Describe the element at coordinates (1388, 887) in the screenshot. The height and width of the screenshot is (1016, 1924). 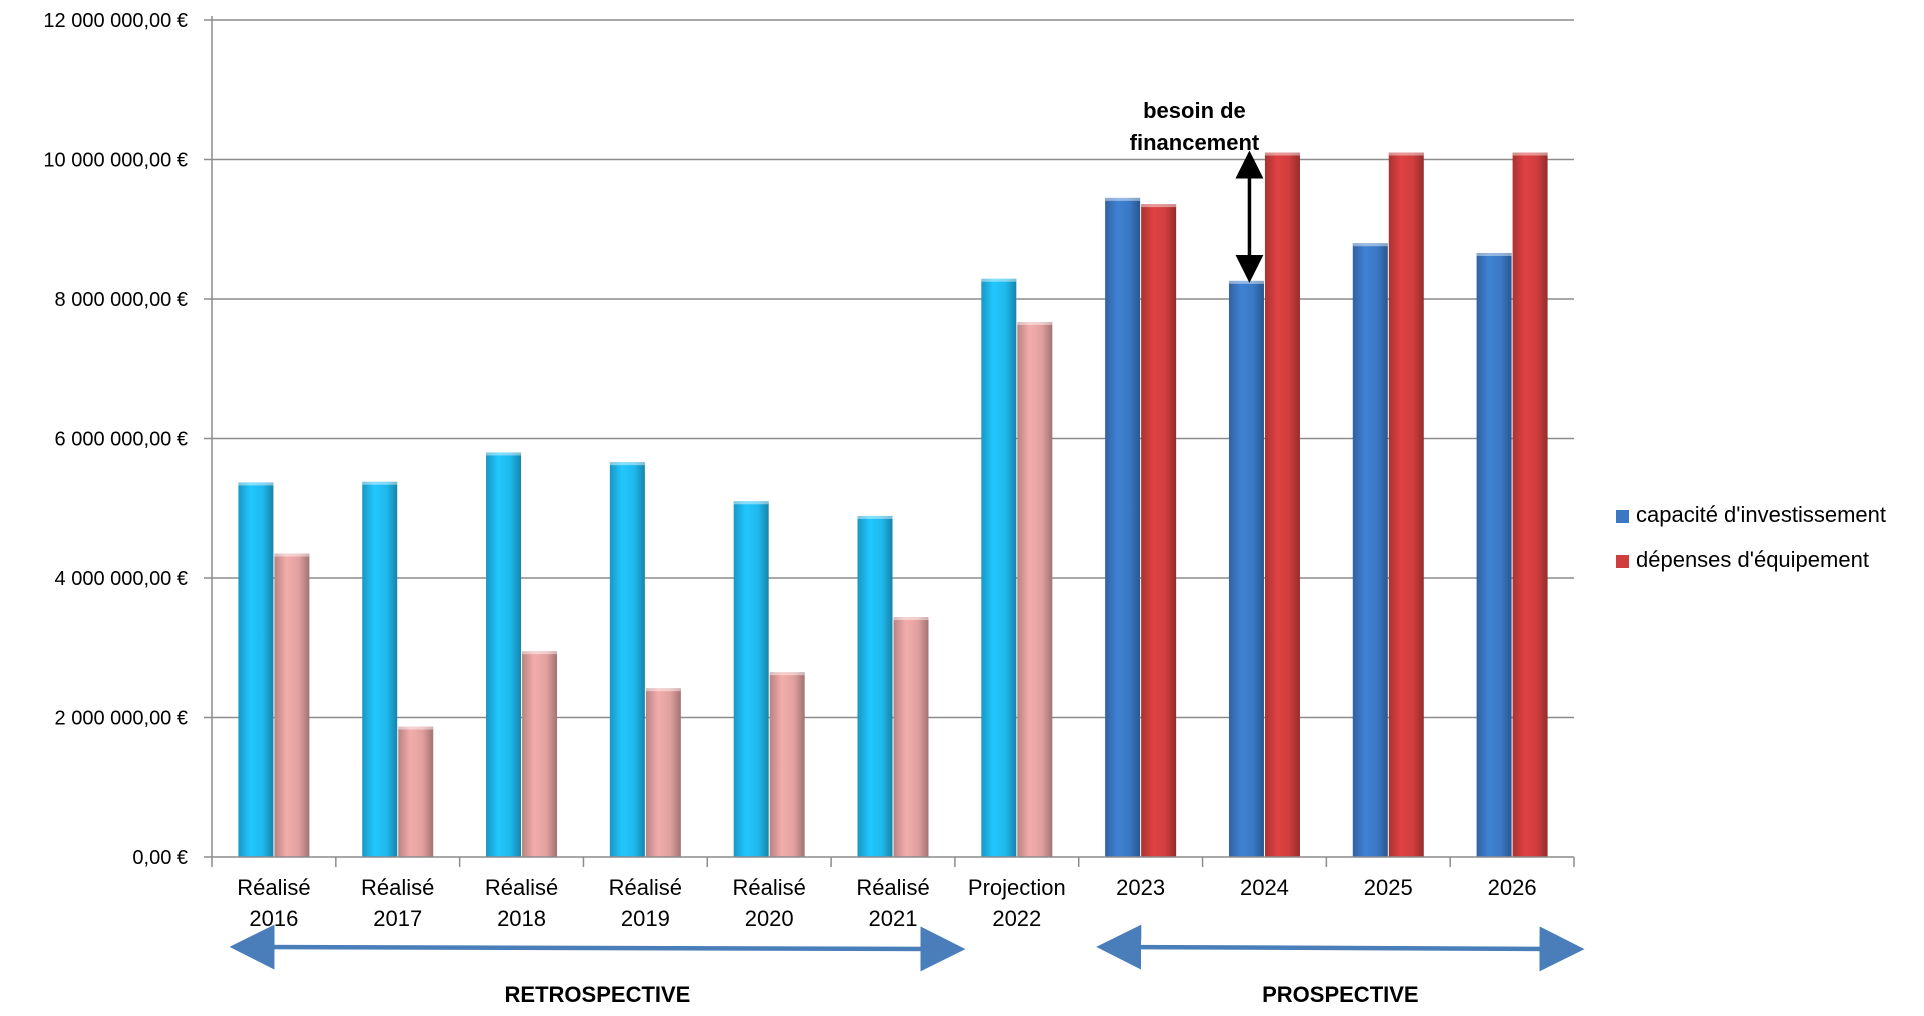
I see `x-category-label: 2025` at that location.